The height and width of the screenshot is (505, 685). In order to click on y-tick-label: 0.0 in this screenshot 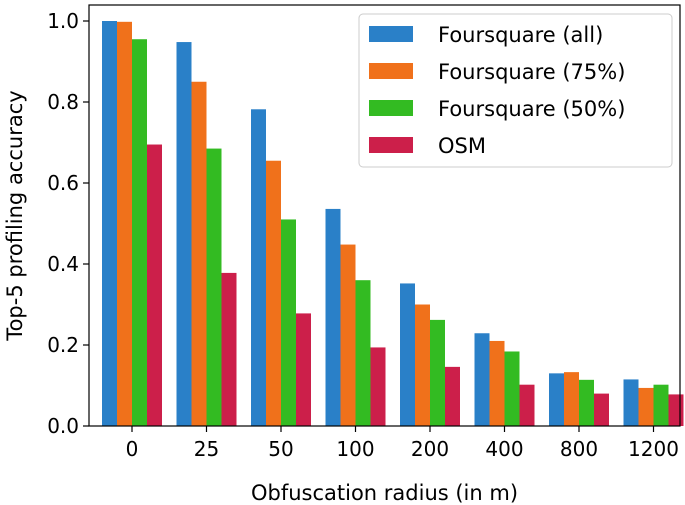, I will do `click(63, 426)`.